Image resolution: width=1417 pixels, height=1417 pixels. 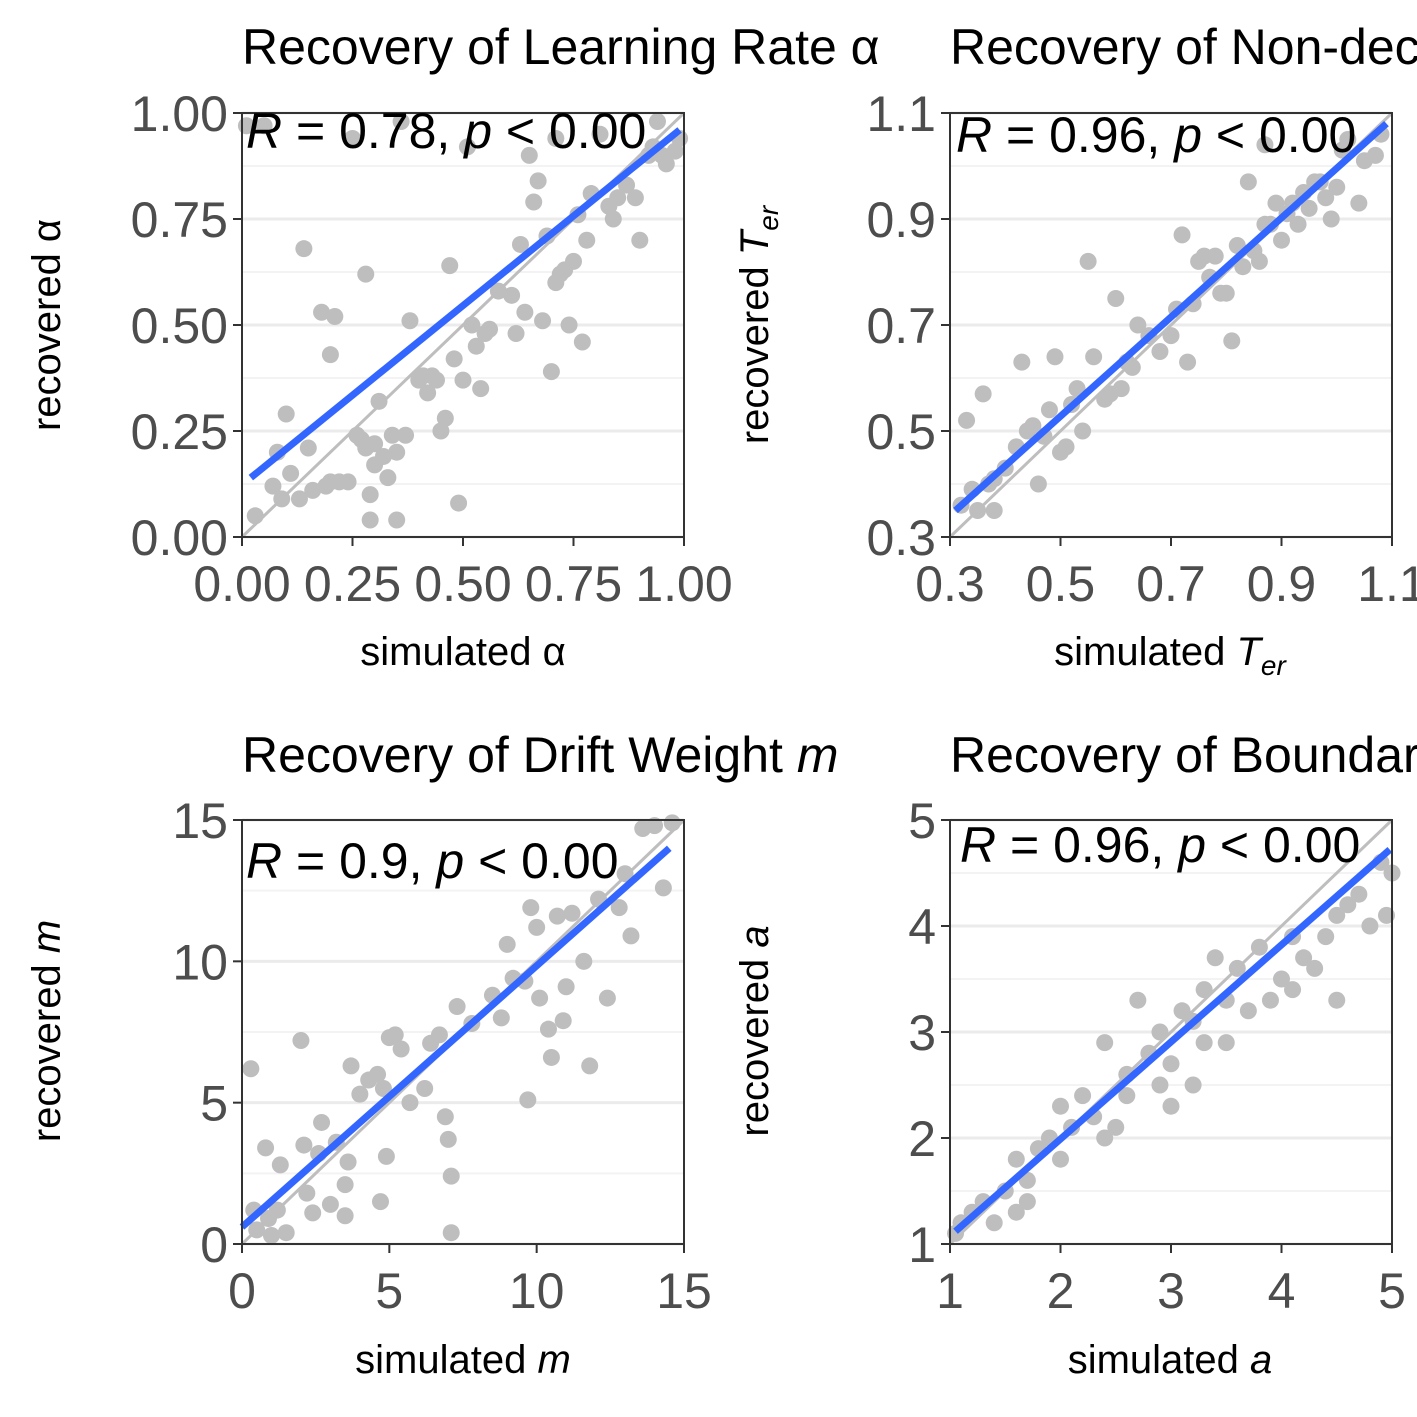 I want to click on panel-title: Recovery of Boundary Separation a, so click(x=1183, y=755).